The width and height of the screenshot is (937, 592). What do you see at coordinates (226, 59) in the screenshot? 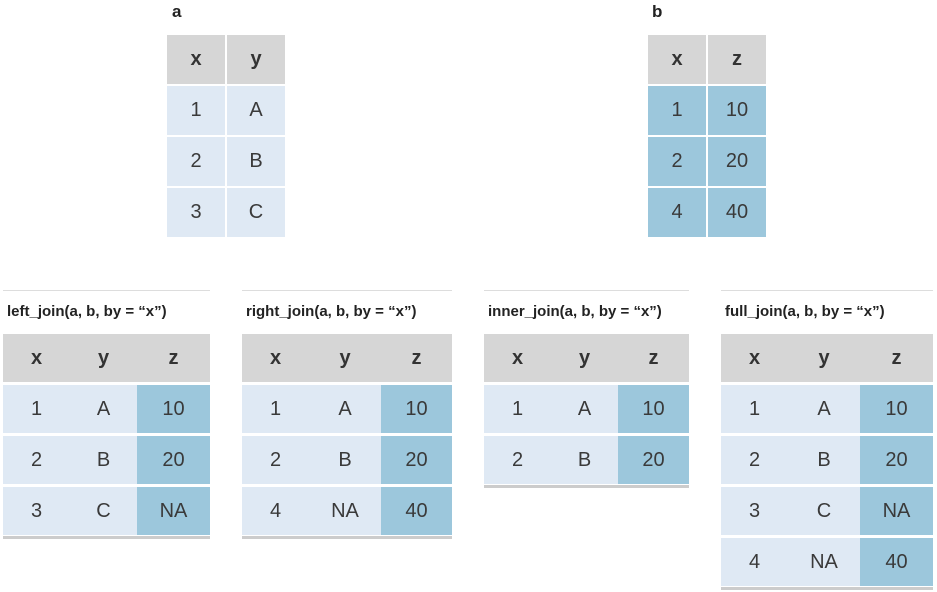
I see `table-header-row: x y` at bounding box center [226, 59].